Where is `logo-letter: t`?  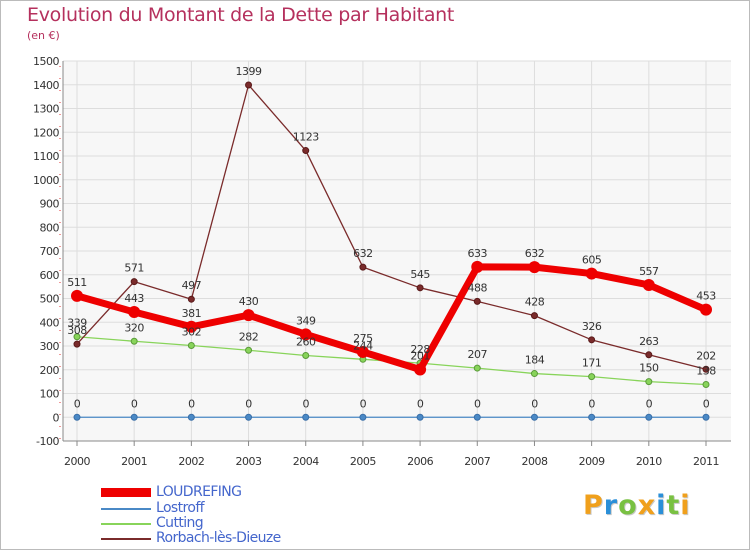
logo-letter: t is located at coordinates (673, 505).